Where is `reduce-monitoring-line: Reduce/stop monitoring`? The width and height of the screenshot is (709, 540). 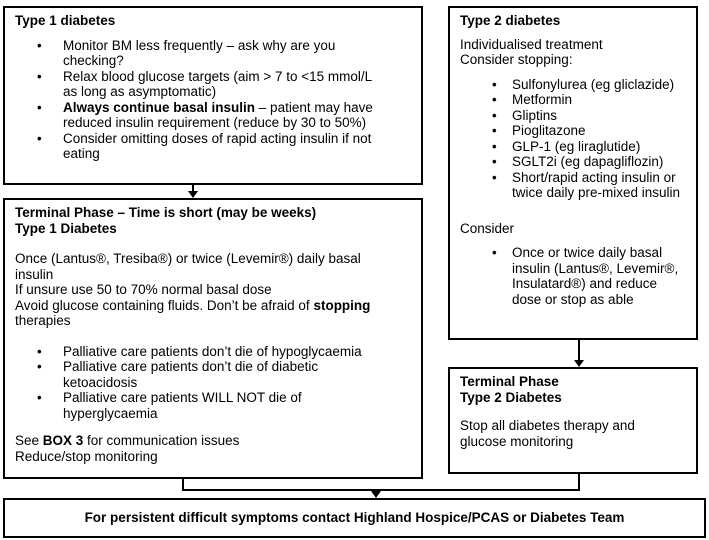 reduce-monitoring-line: Reduce/stop monitoring is located at coordinates (86, 456).